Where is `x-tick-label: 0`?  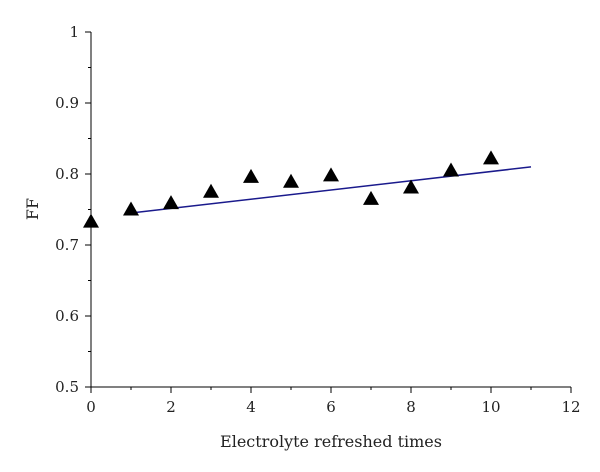 x-tick-label: 0 is located at coordinates (91, 407).